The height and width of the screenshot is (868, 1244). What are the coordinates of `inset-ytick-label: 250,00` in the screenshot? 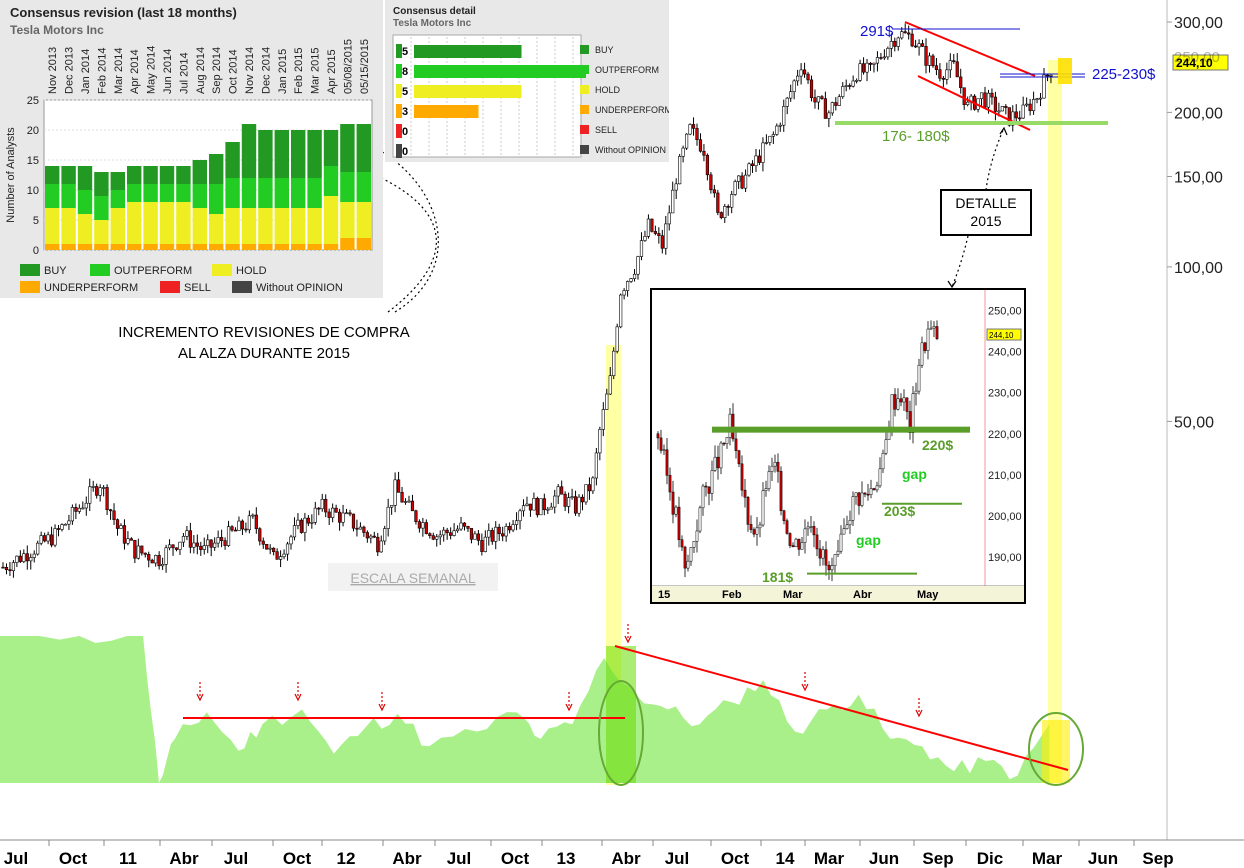 It's located at (1005, 311).